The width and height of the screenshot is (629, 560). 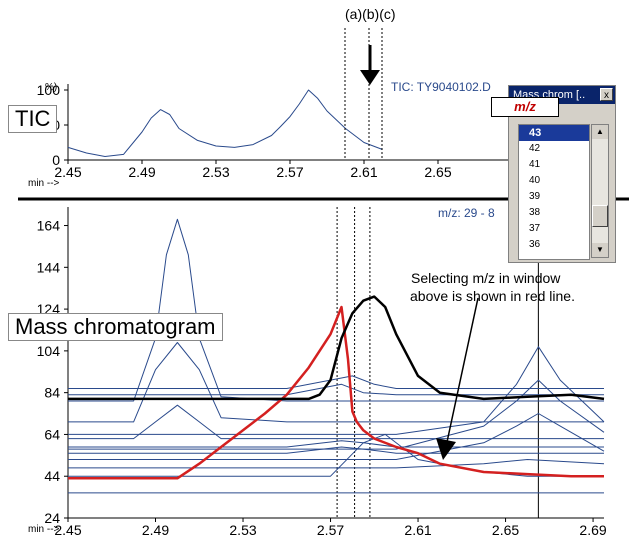 What do you see at coordinates (56, 160) in the screenshot?
I see `y-tick-label: 0` at bounding box center [56, 160].